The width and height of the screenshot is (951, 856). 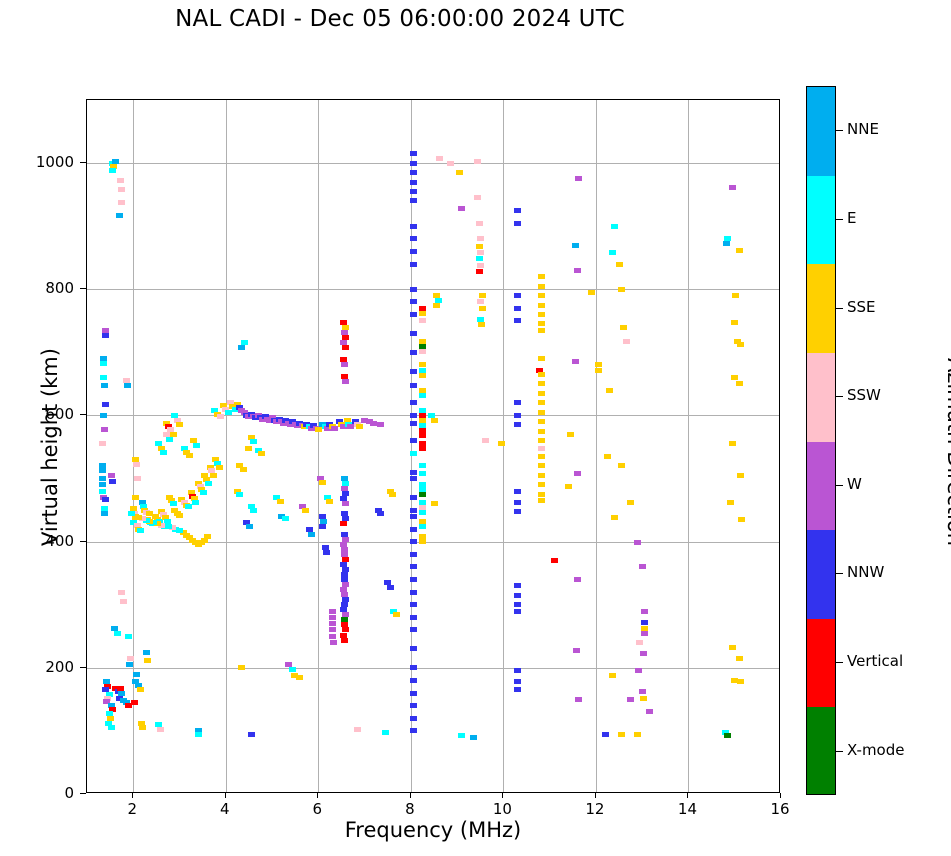 I want to click on colorbar-segment-nnw, so click(x=821, y=574).